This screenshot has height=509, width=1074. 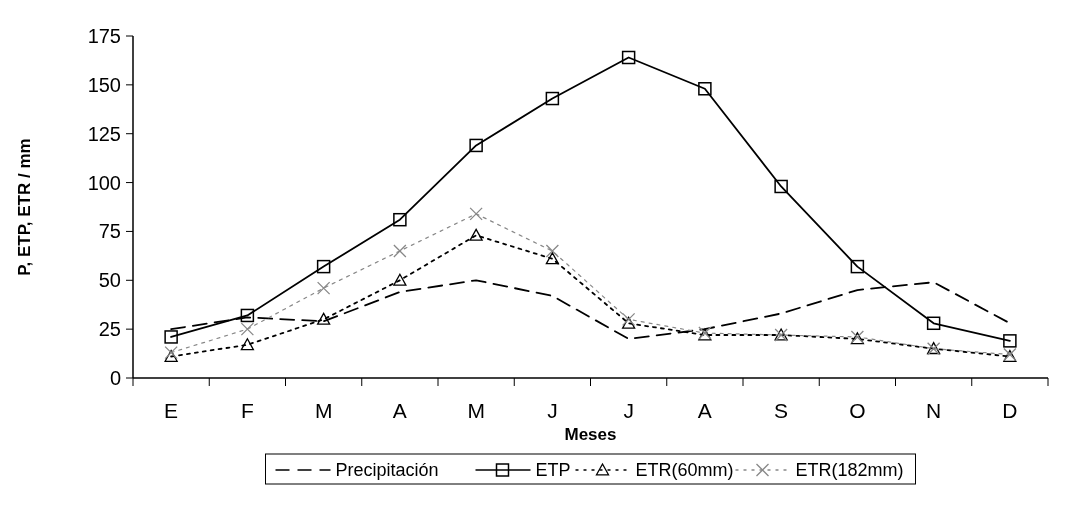 What do you see at coordinates (104, 84) in the screenshot?
I see `y-tick-label: 150` at bounding box center [104, 84].